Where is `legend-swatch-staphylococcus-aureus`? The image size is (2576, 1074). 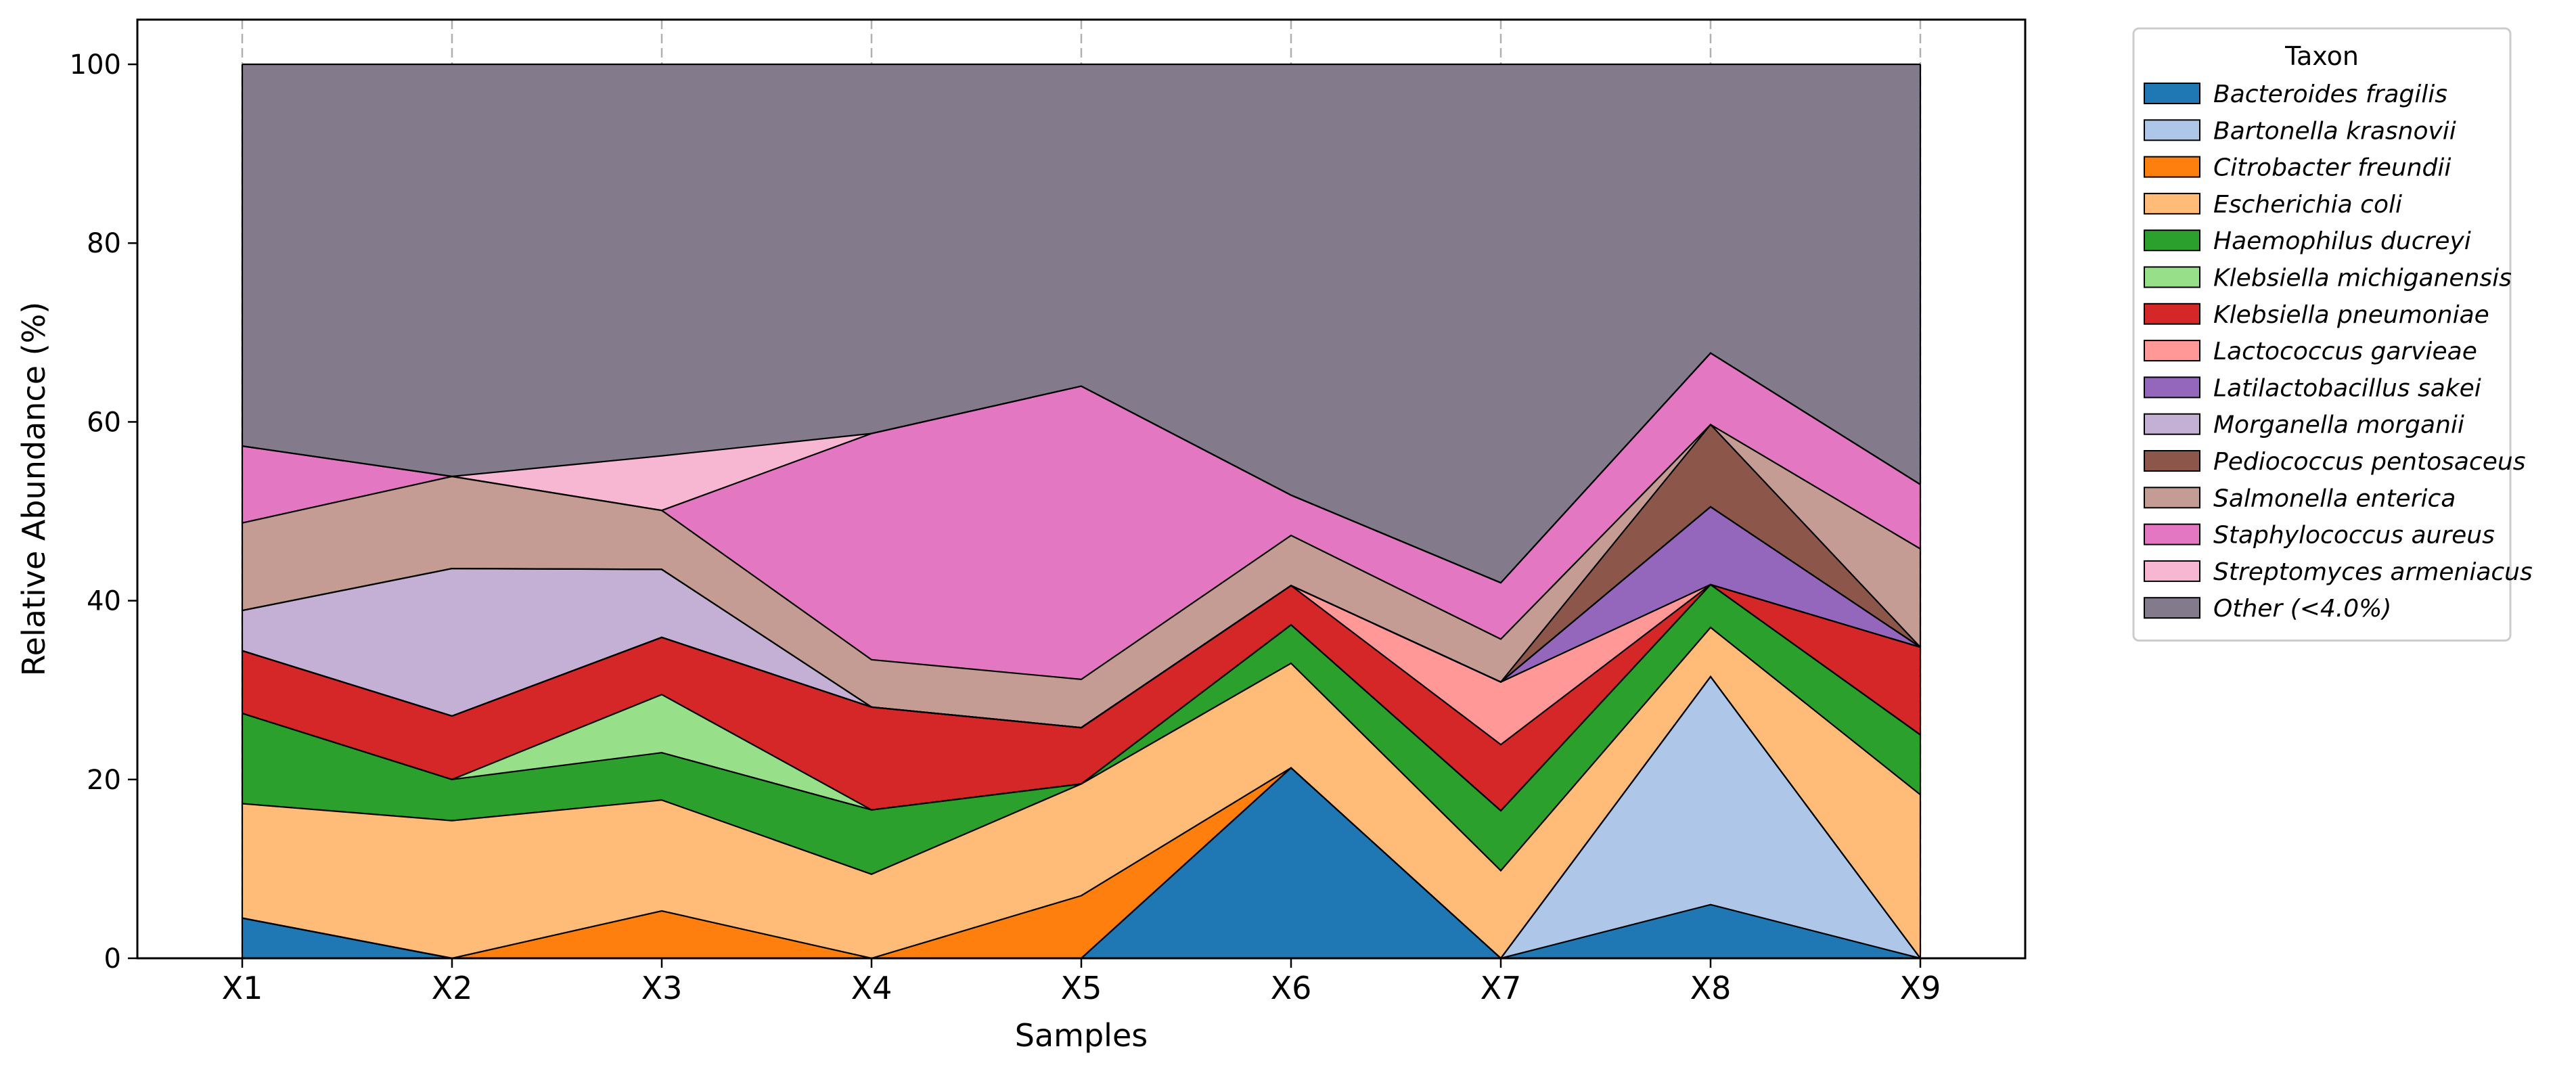
legend-swatch-staphylococcus-aureus is located at coordinates (2172, 534).